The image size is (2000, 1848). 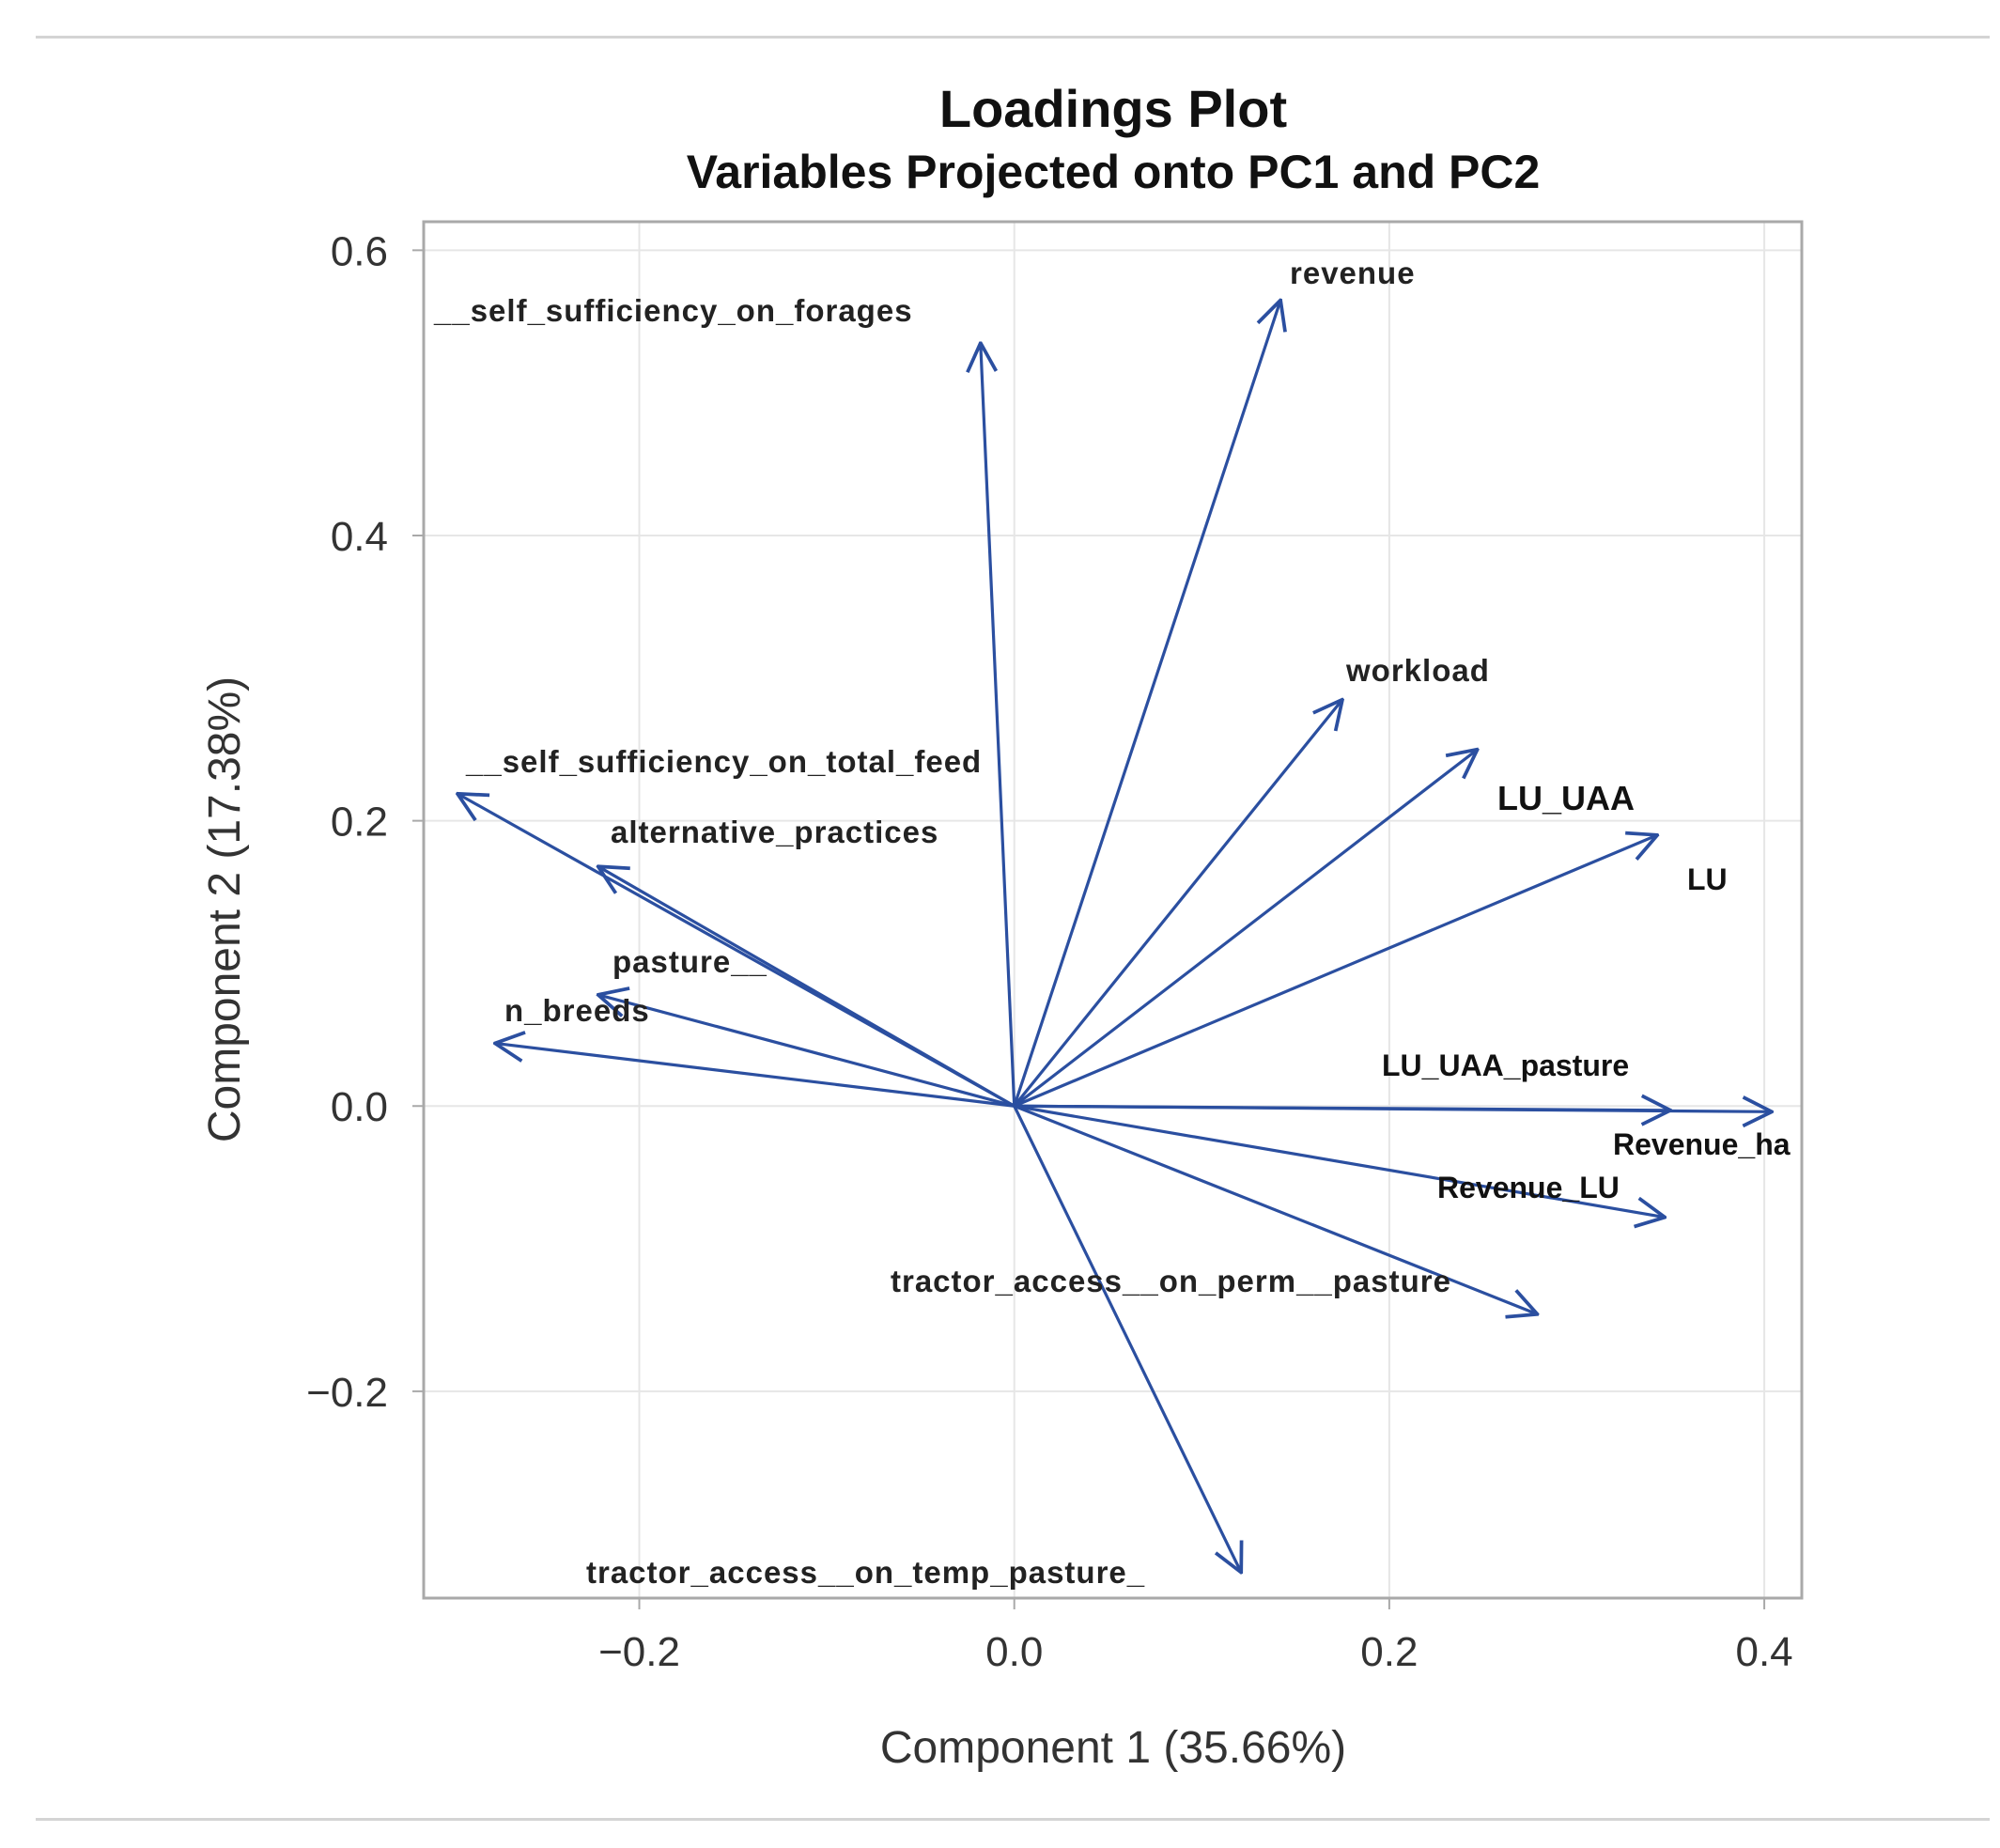 I want to click on vector-tractor-access-on-perm-pasture, so click(x=1275, y=1209).